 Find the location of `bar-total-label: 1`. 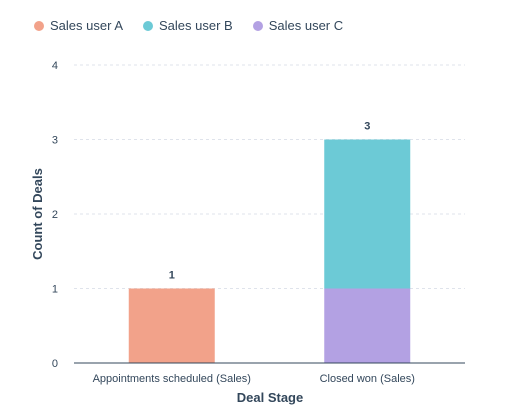

bar-total-label: 1 is located at coordinates (172, 276).